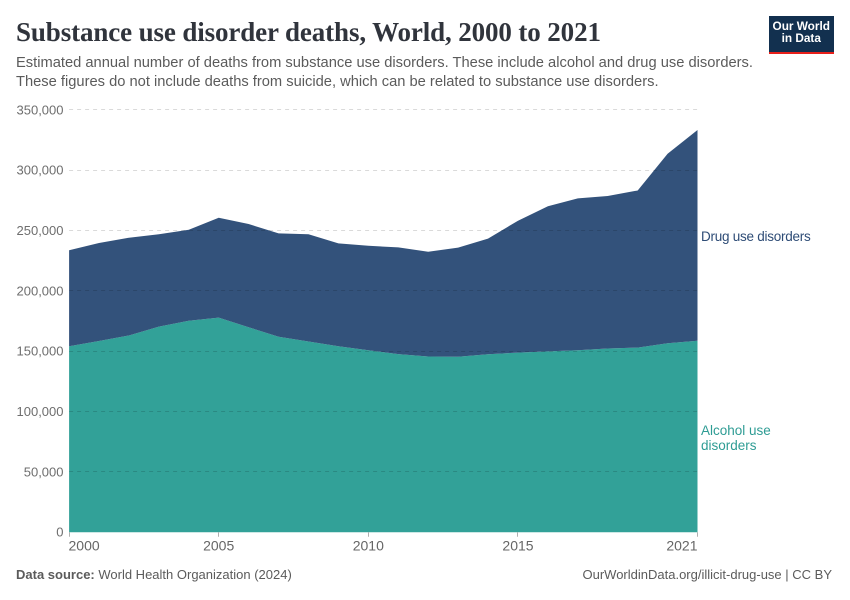  What do you see at coordinates (40, 351) in the screenshot?
I see `svg-text: 150,000` at bounding box center [40, 351].